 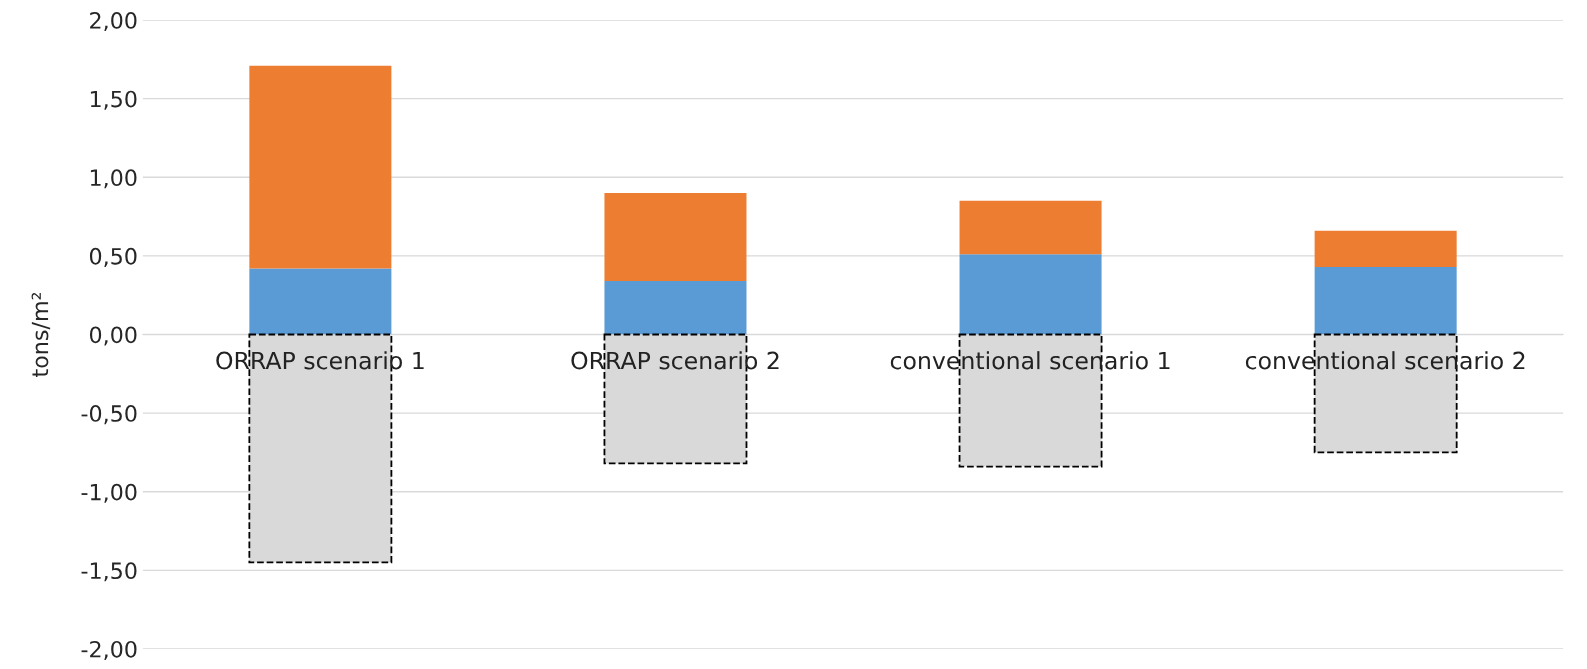 What do you see at coordinates (1030, 360) in the screenshot?
I see `x-tick-label: conventional scenario 1` at bounding box center [1030, 360].